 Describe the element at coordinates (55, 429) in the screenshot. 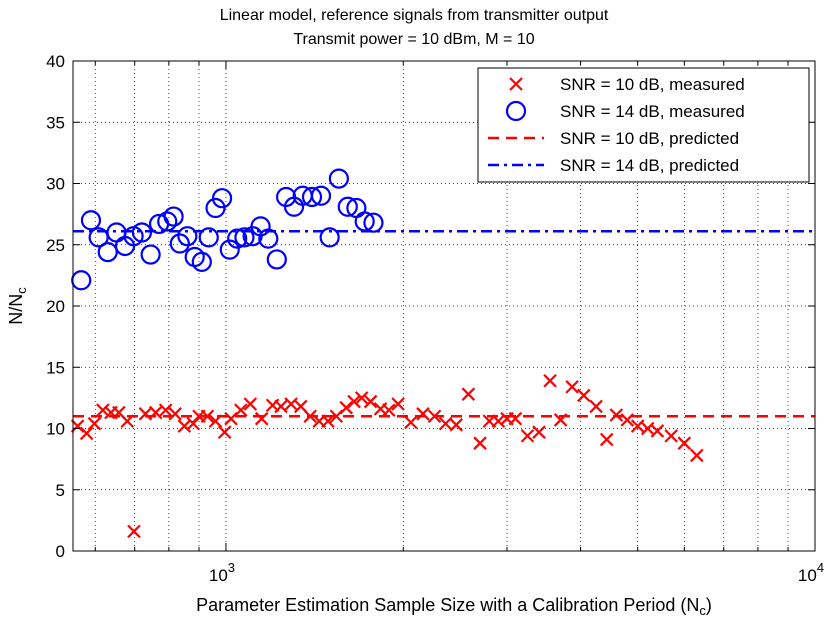

I see `y-tick-label: 10` at that location.